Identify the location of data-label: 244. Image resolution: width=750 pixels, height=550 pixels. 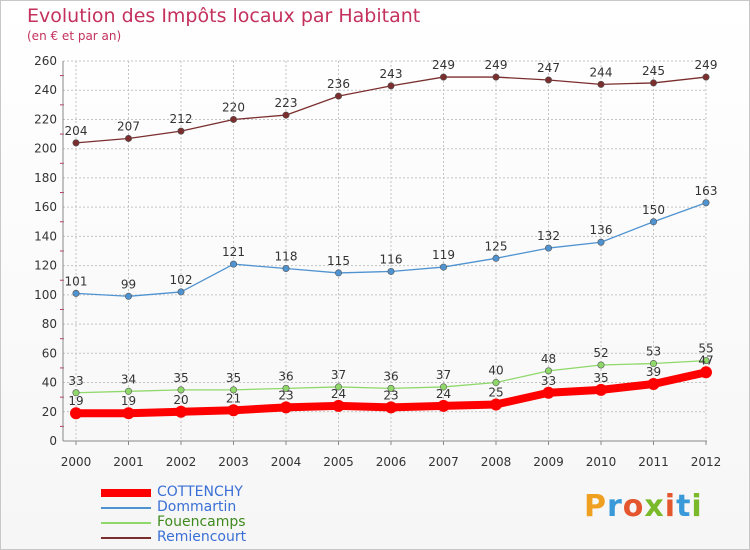
(601, 72).